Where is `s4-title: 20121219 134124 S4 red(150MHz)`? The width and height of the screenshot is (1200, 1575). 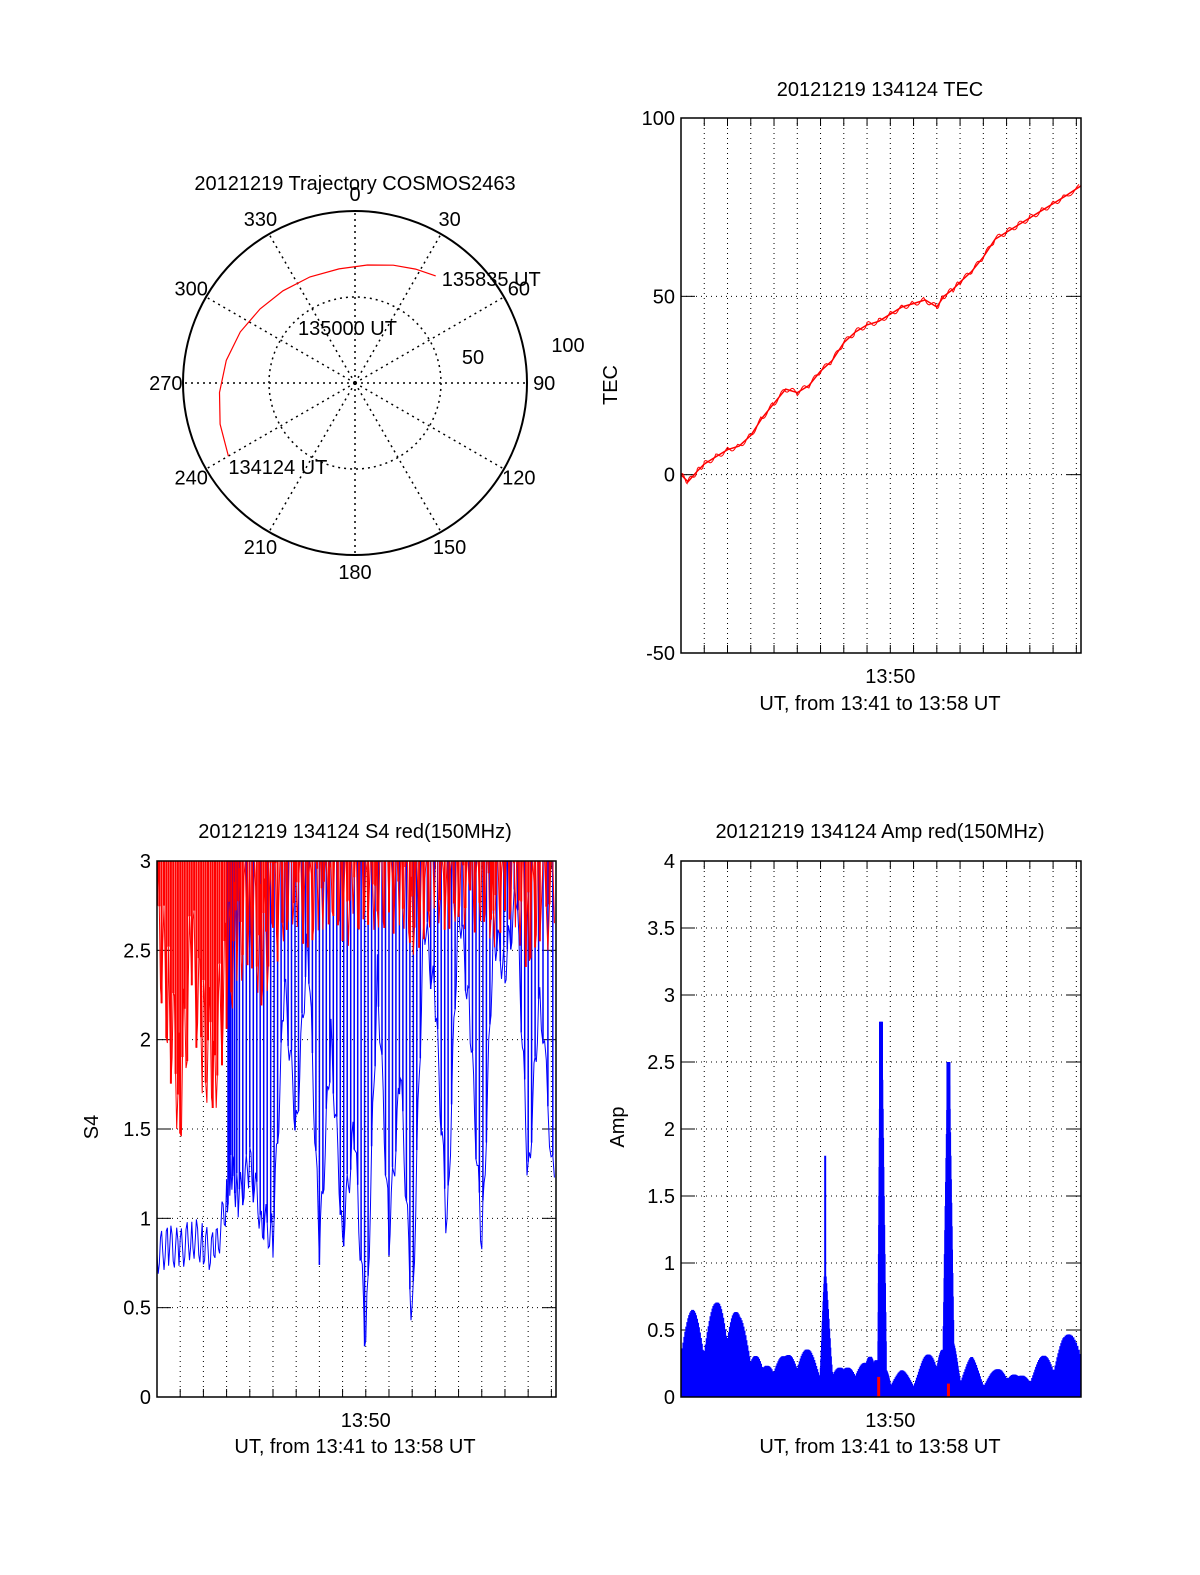 s4-title: 20121219 134124 S4 red(150MHz) is located at coordinates (355, 832).